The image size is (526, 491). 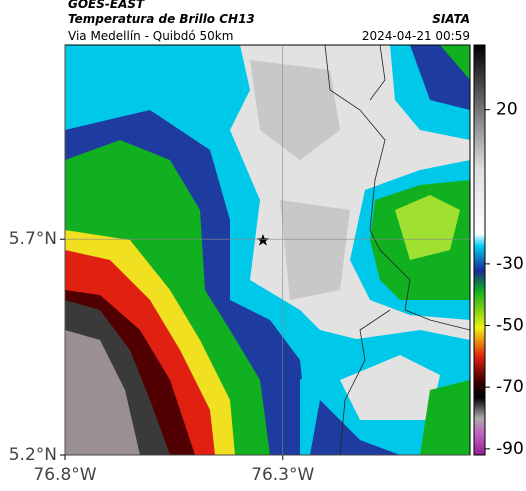 I want to click on timestamp: 2024-04-21 00:59, so click(x=416, y=36).